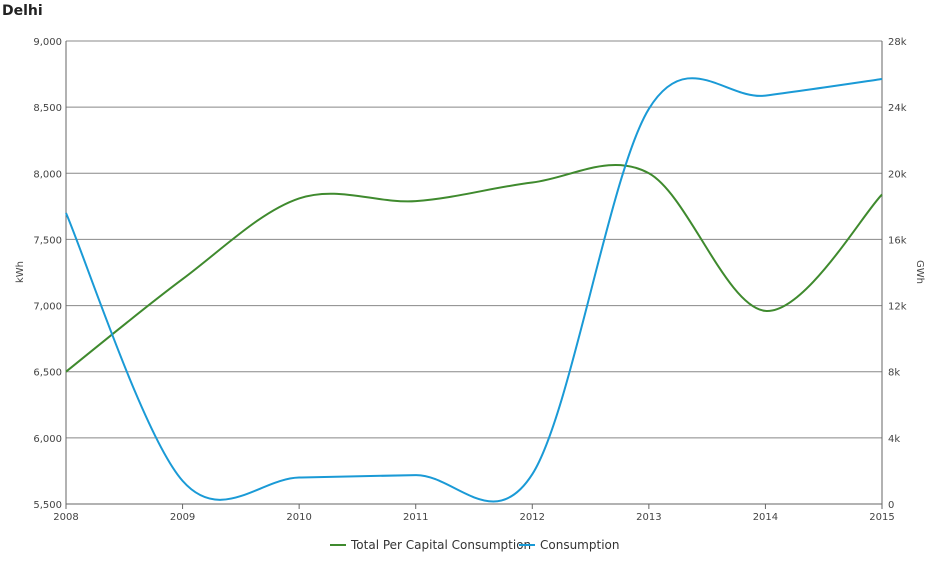 This screenshot has height=574, width=940. I want to click on x-tick-label: 2014, so click(765, 517).